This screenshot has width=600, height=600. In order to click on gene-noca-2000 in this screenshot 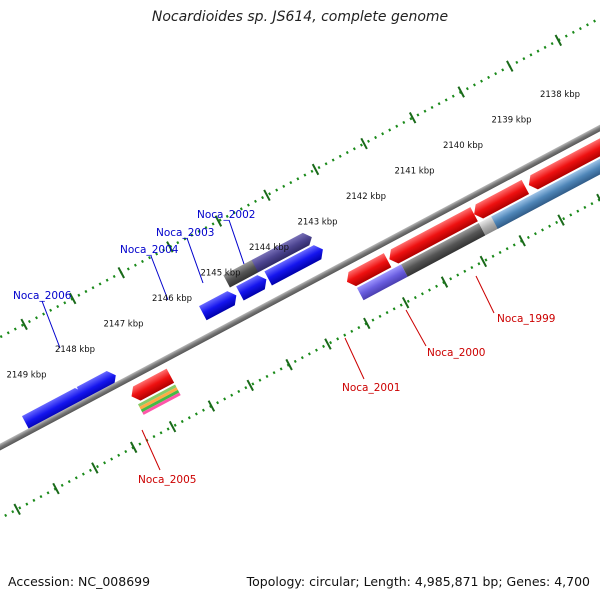, I will do `click(433, 235)`.